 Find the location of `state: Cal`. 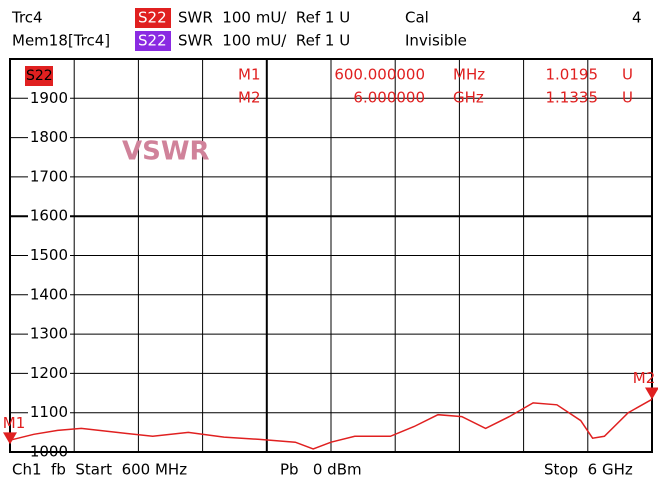

state: Cal is located at coordinates (417, 18).